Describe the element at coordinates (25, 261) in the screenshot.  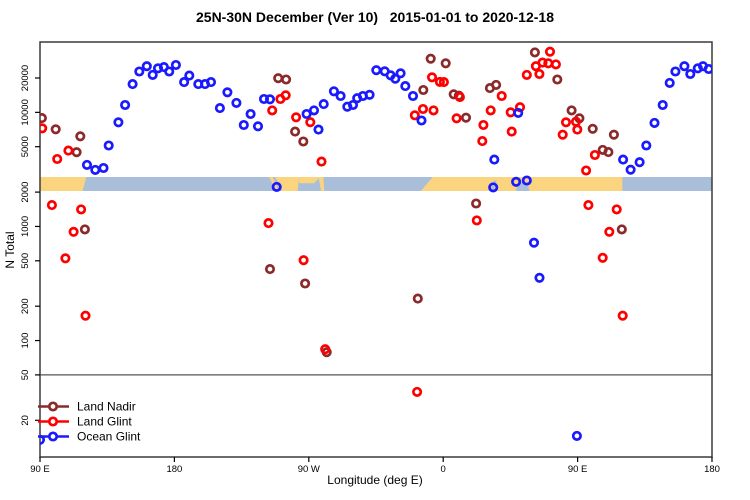
I see `y-tick-label: 500` at that location.